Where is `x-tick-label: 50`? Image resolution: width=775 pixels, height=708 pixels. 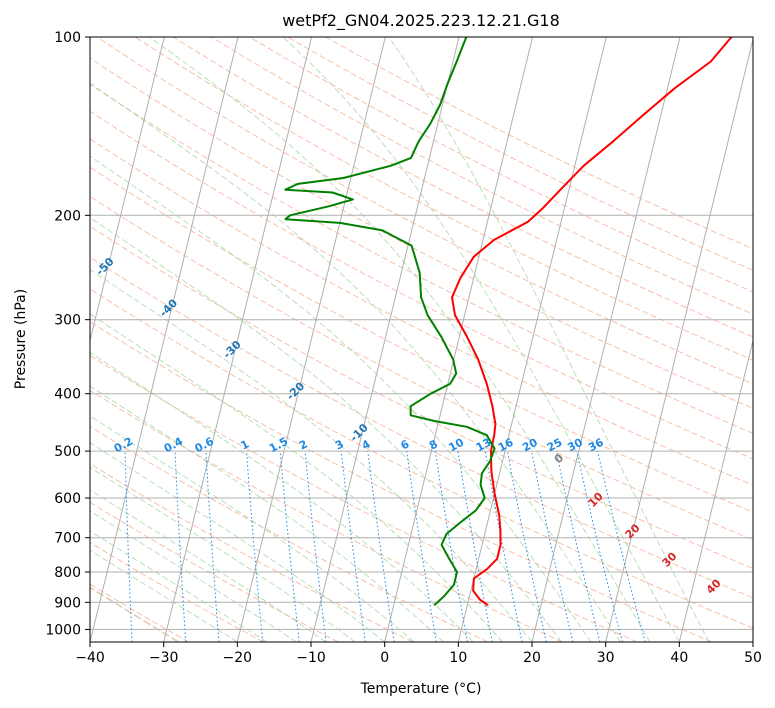 x-tick-label: 50 is located at coordinates (753, 658).